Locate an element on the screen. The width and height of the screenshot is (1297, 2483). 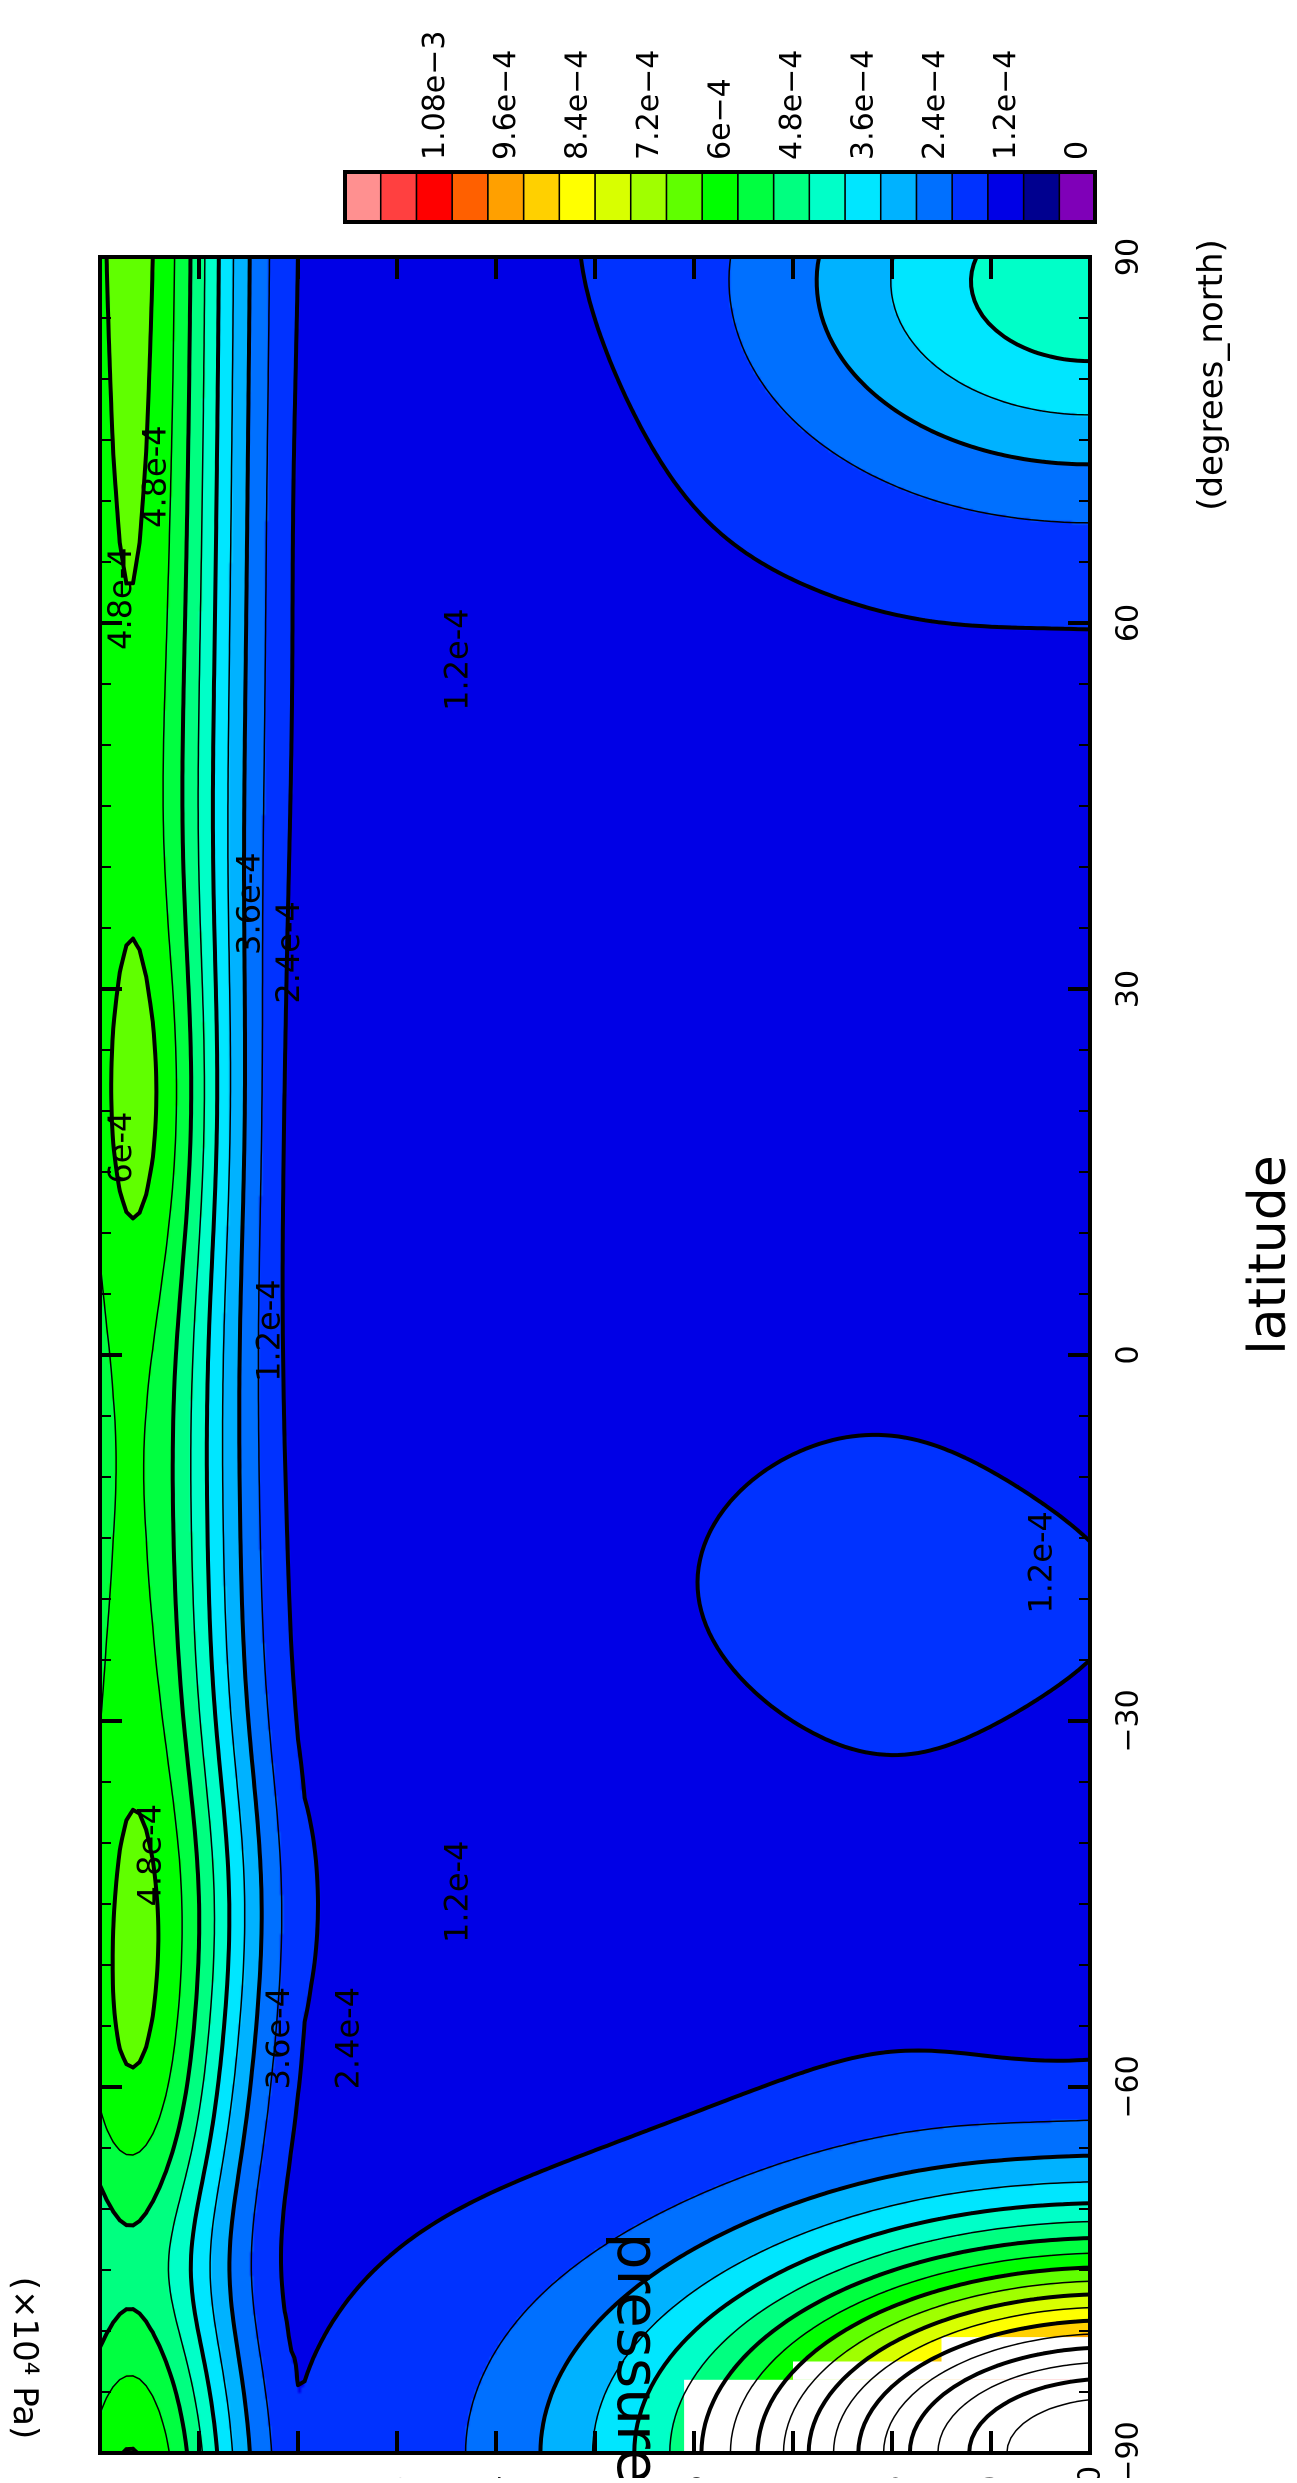
colorbar-level-label: 8.4e−4 is located at coordinates (577, 105).